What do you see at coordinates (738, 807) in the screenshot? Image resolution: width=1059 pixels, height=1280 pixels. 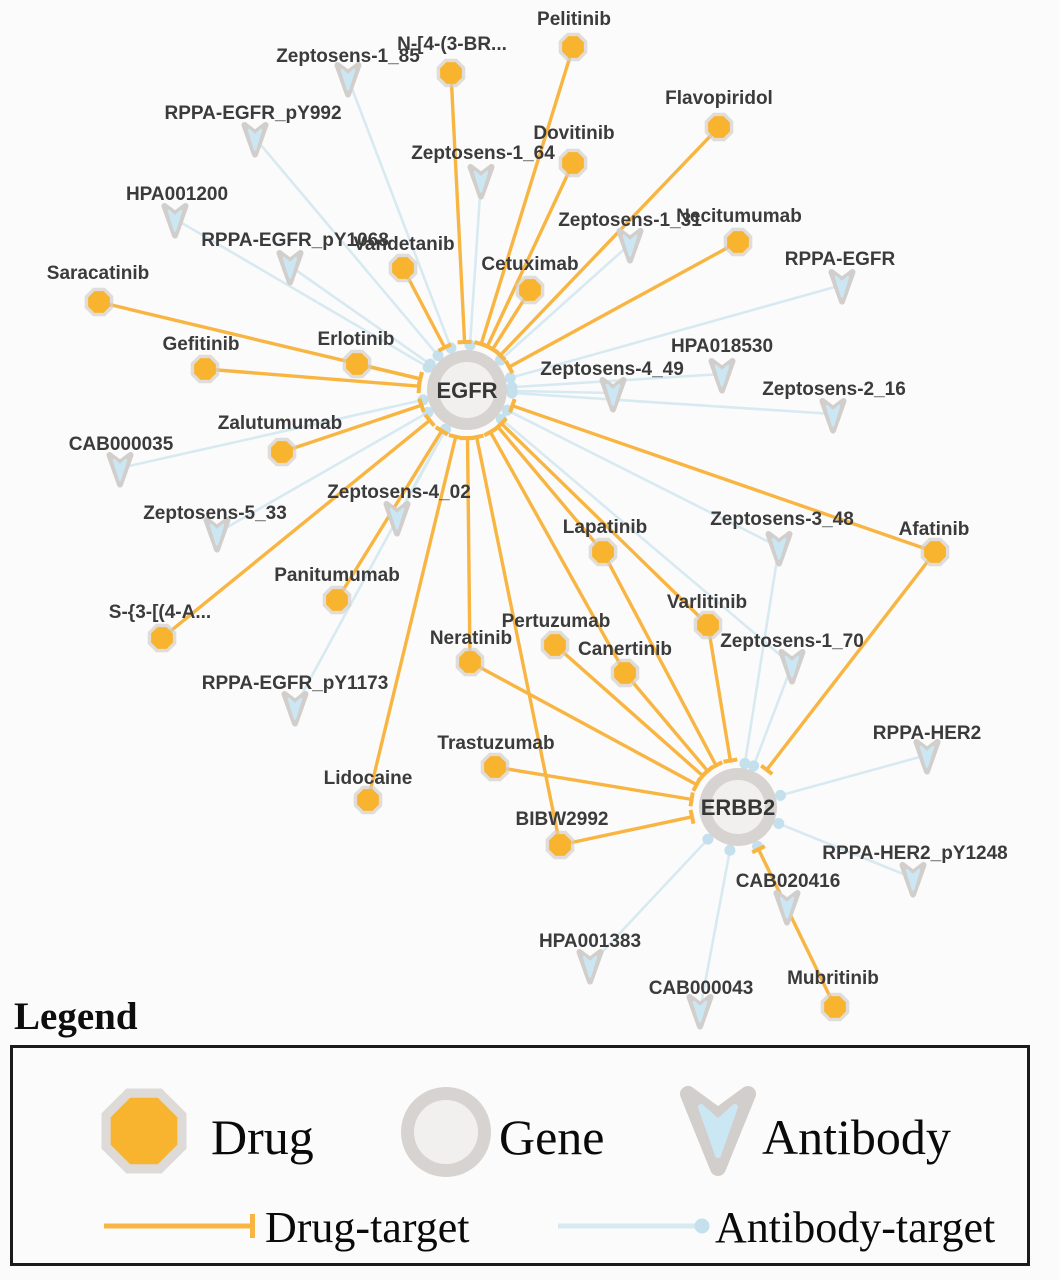 I see `gene-node: ERBB2` at bounding box center [738, 807].